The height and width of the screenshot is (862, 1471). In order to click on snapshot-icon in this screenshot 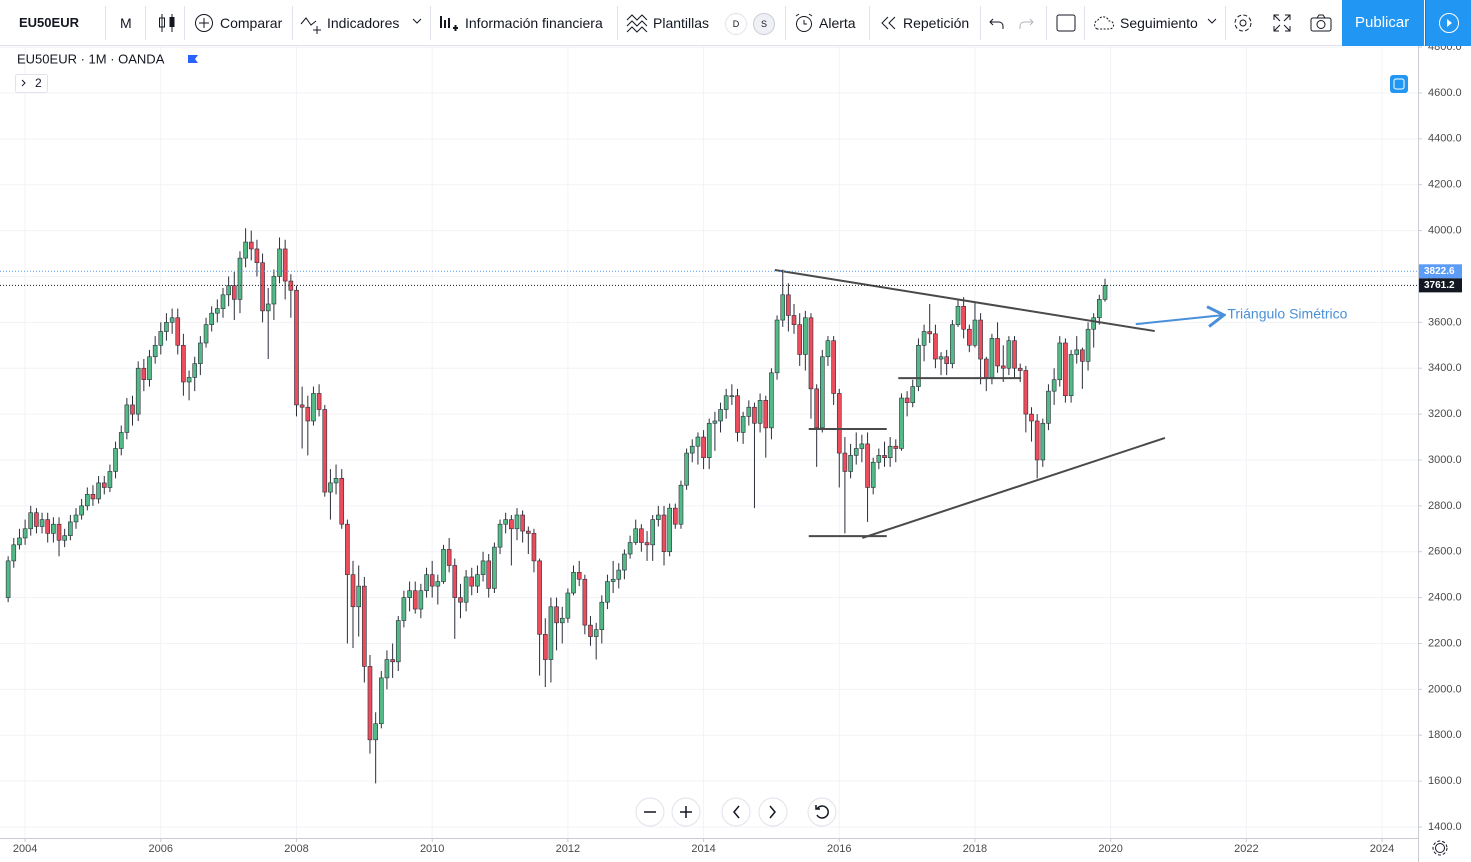, I will do `click(1321, 23)`.